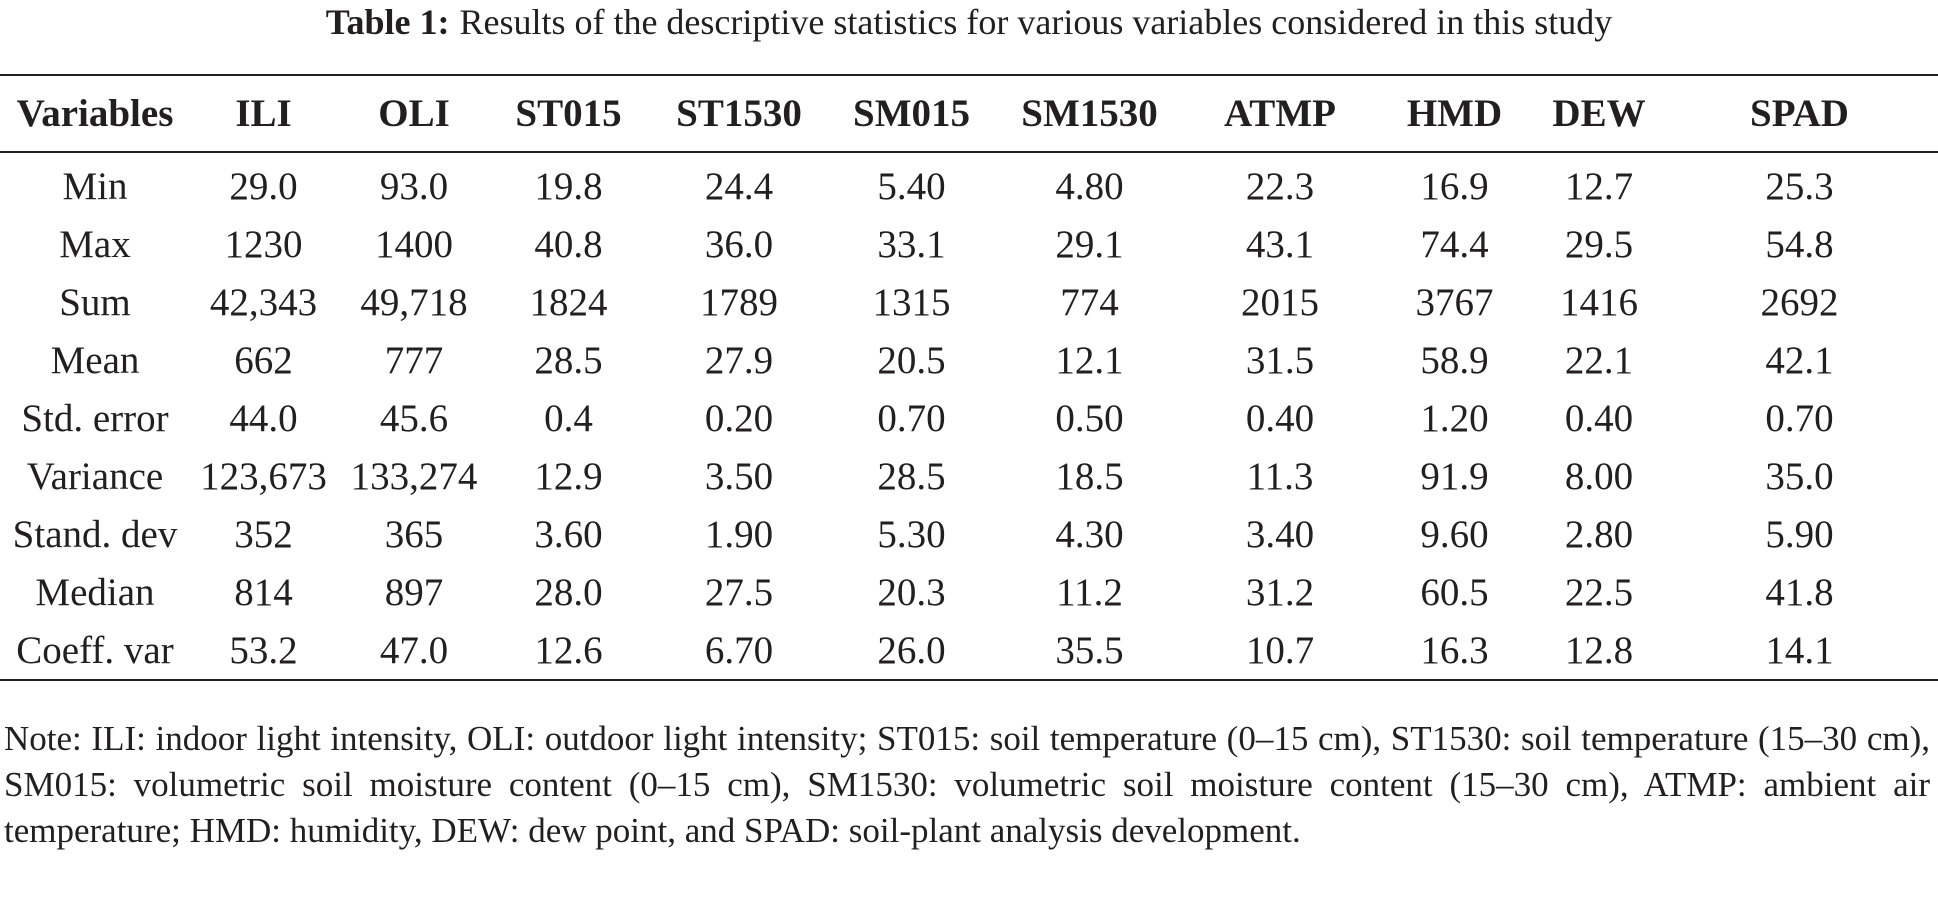 The image size is (1938, 913). What do you see at coordinates (1454, 651) in the screenshot?
I see `table-cell: 16.3` at bounding box center [1454, 651].